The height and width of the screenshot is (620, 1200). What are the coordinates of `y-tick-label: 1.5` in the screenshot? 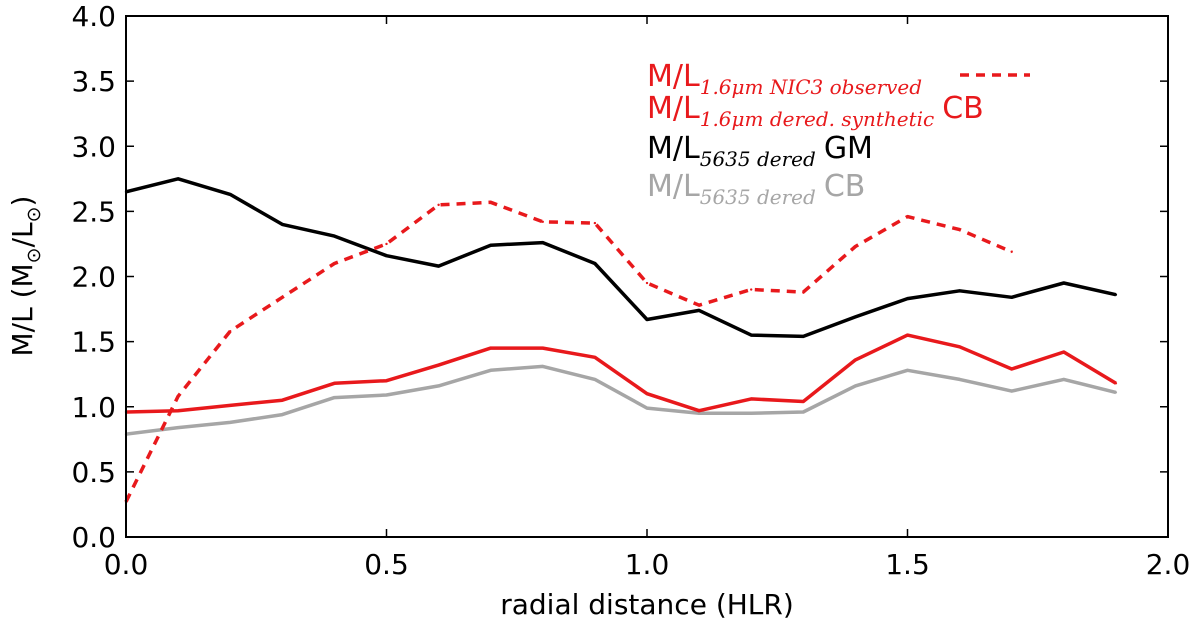 It's located at (93, 342).